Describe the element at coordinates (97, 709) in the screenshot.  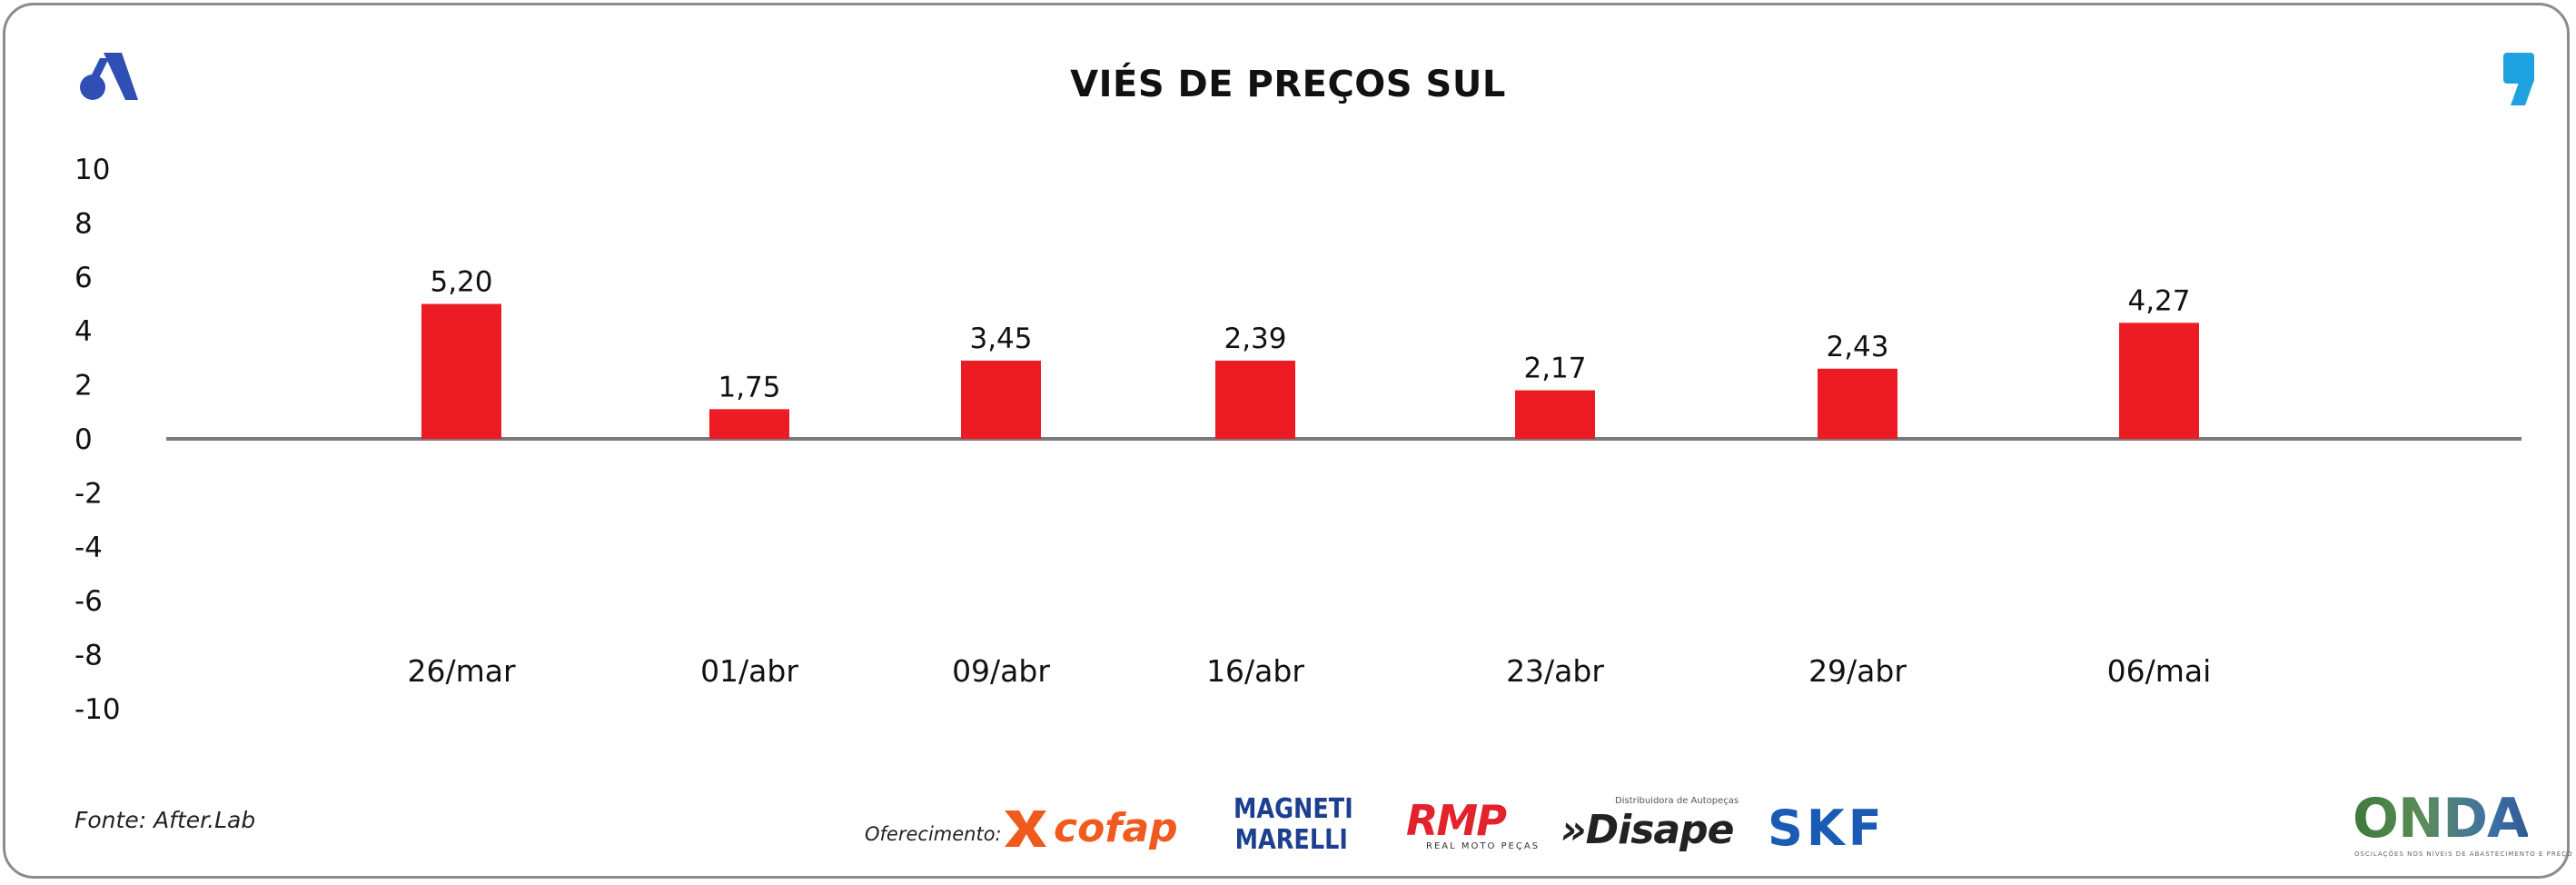
I see `y-tick-label: -10` at that location.